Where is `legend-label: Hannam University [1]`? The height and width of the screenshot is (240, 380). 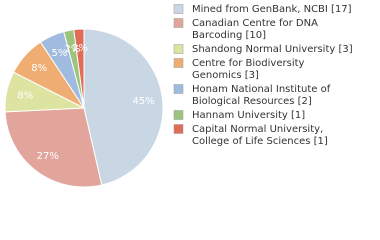 legend-label: Hannam University [1] is located at coordinates (248, 115).